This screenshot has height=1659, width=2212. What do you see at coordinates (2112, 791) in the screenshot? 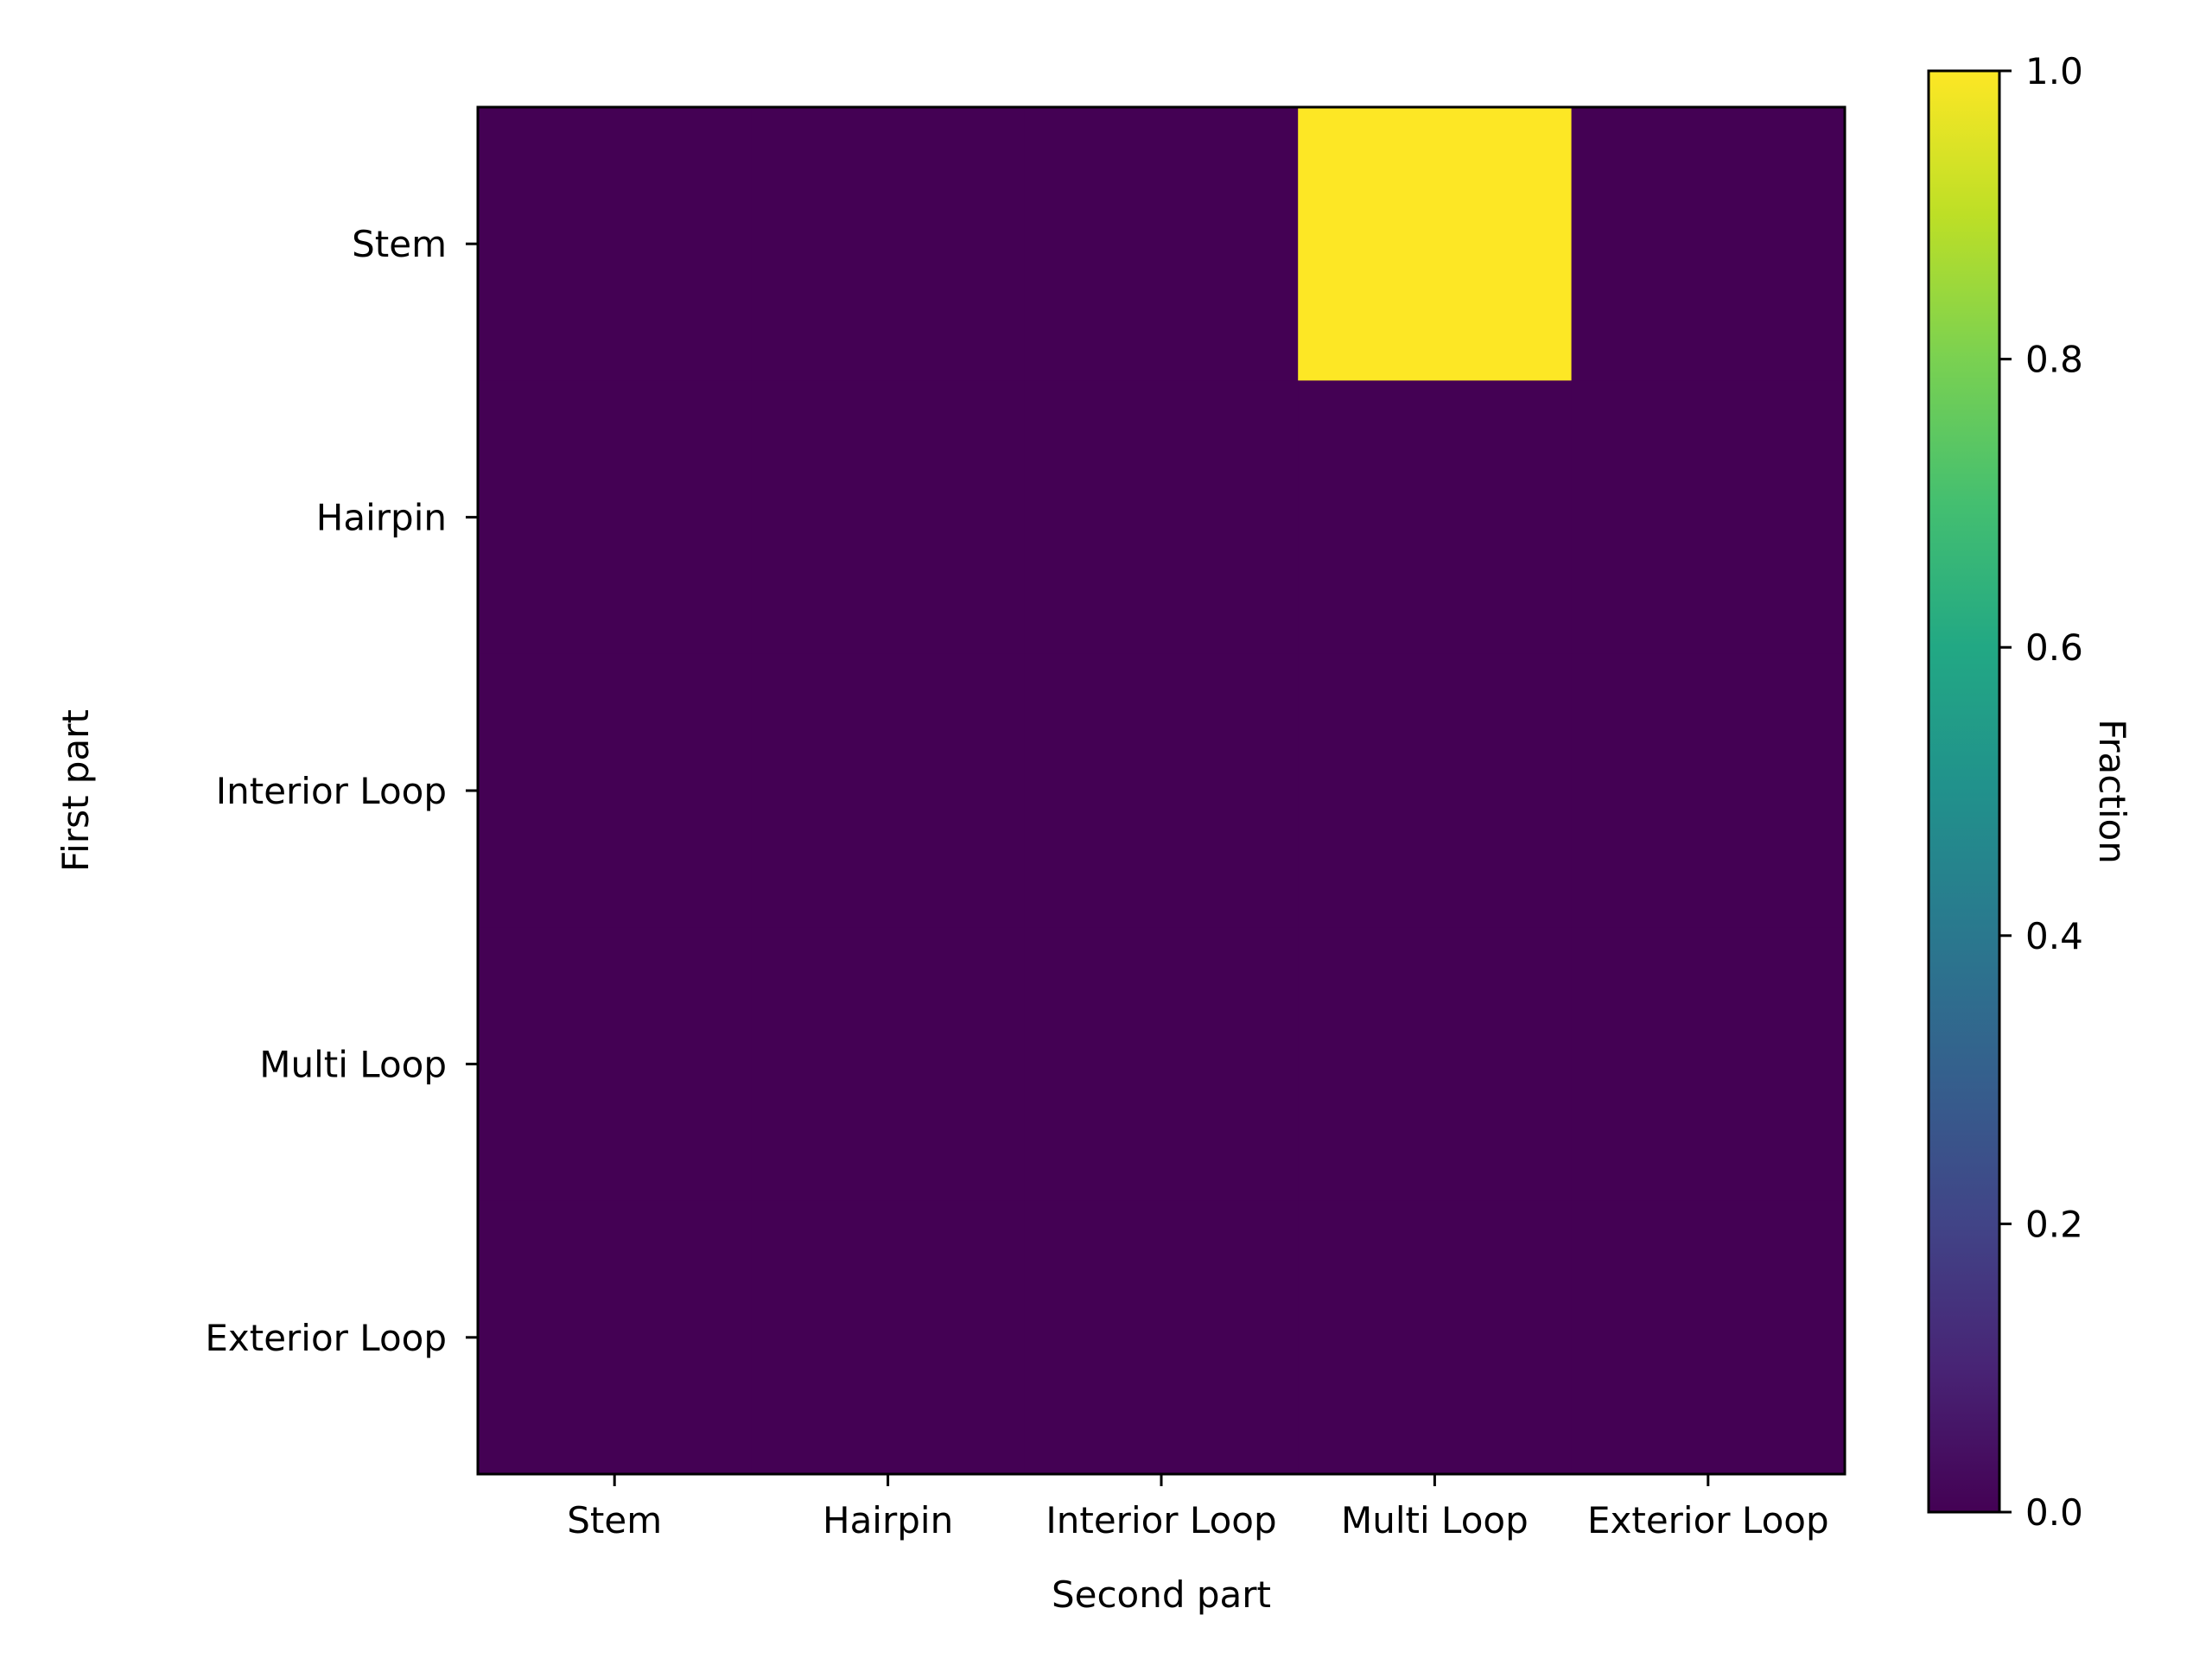
I see `colorbar-label: Fraction` at bounding box center [2112, 791].